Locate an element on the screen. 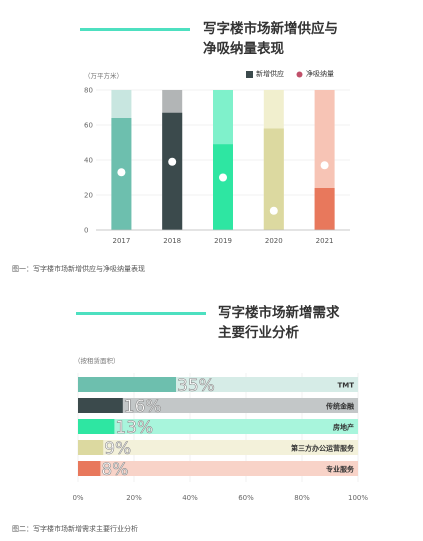 The height and width of the screenshot is (541, 423). category-label: TMT is located at coordinates (345, 386).